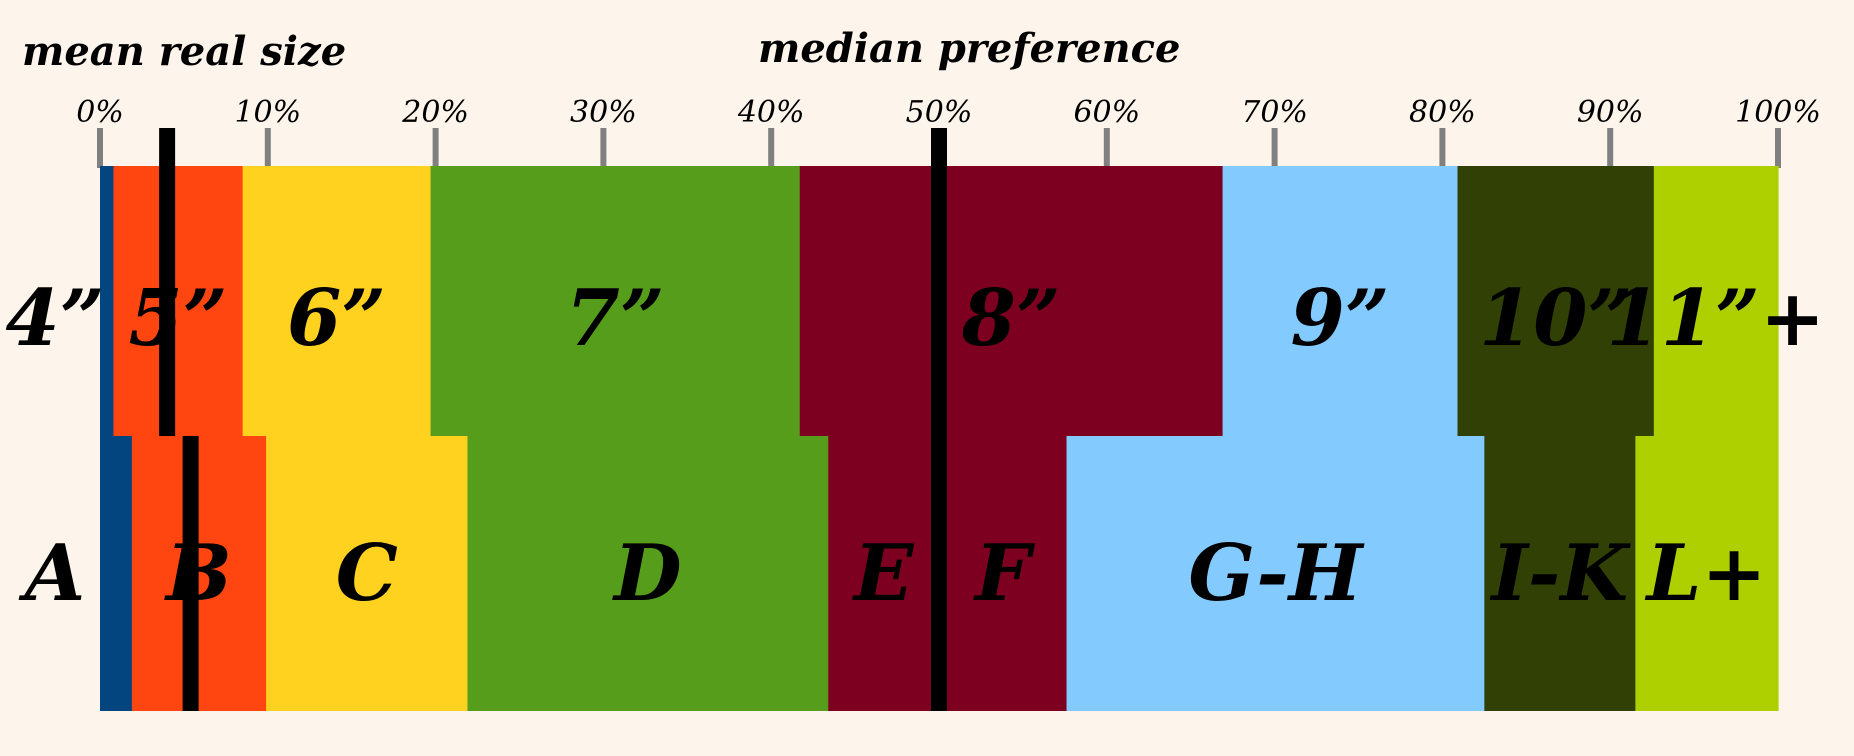  I want to click on title-median-preference: median preference, so click(969, 48).